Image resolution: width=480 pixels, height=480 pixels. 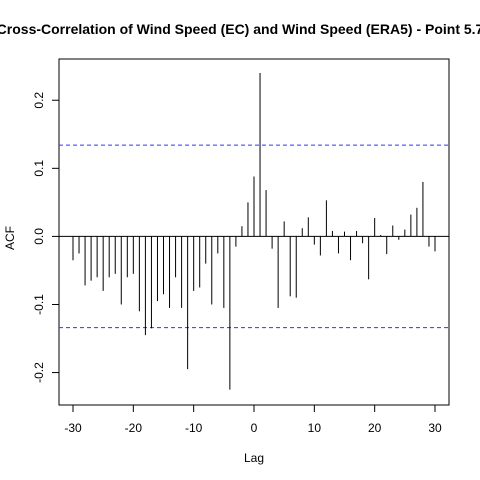 I want to click on y-tick-label: -0.2, so click(x=39, y=372).